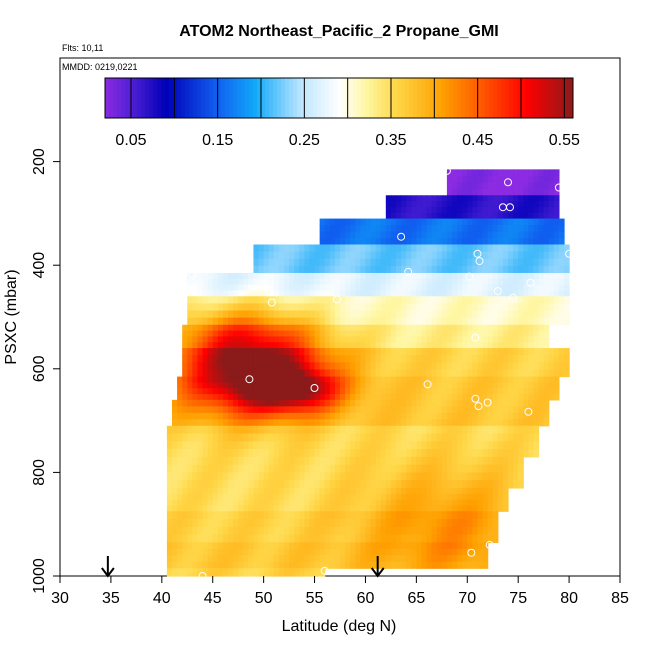 The height and width of the screenshot is (655, 650). I want to click on y-tick-label: 400, so click(39, 265).